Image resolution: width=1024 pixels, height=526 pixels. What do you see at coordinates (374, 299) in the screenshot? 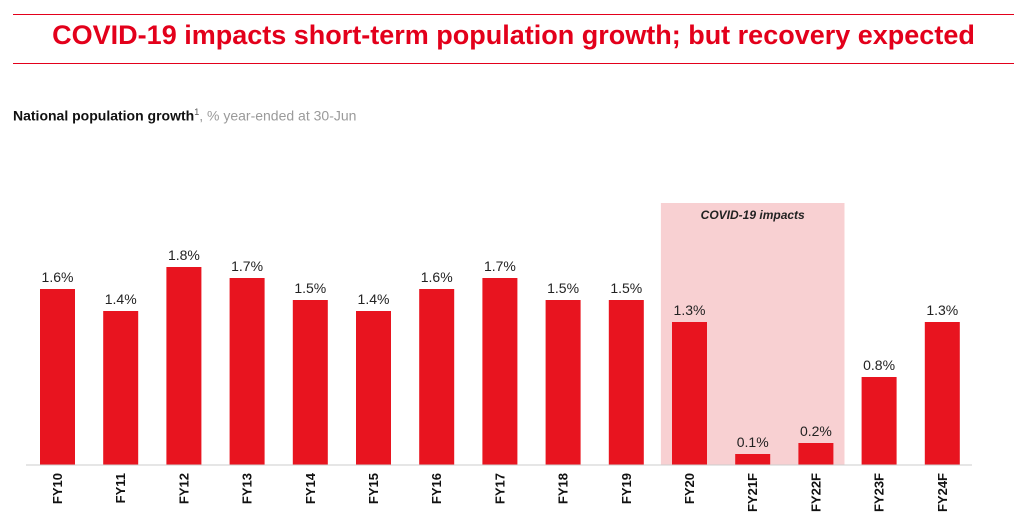
I see `value-label-fy15: 1.4%` at bounding box center [374, 299].